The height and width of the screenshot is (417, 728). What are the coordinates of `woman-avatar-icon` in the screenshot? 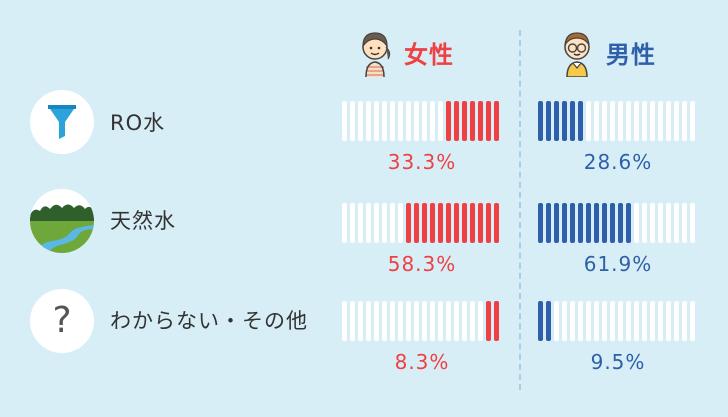 It's located at (376, 54).